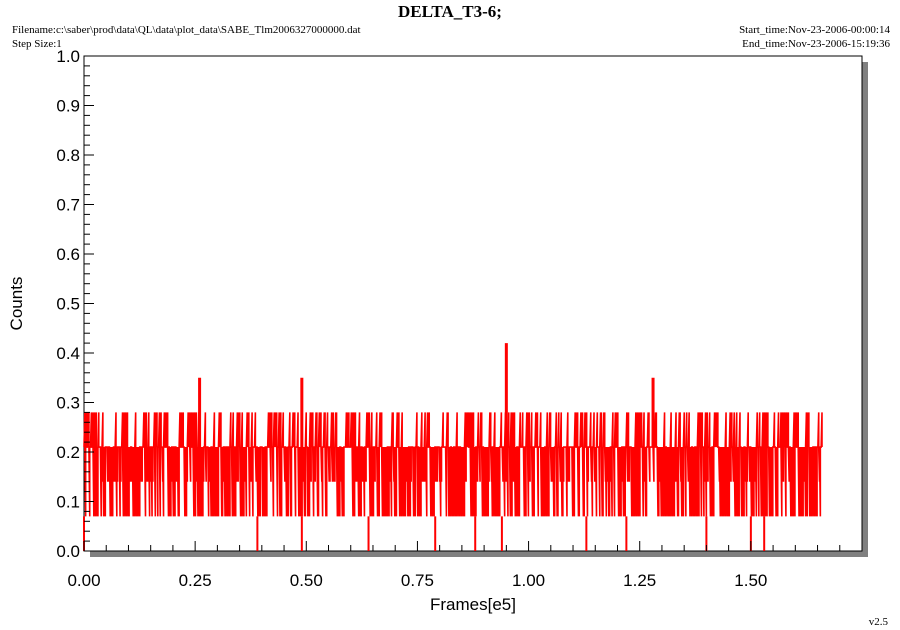 The image size is (900, 630). Describe the element at coordinates (83, 580) in the screenshot. I see `x-tick-label: 0.00` at that location.